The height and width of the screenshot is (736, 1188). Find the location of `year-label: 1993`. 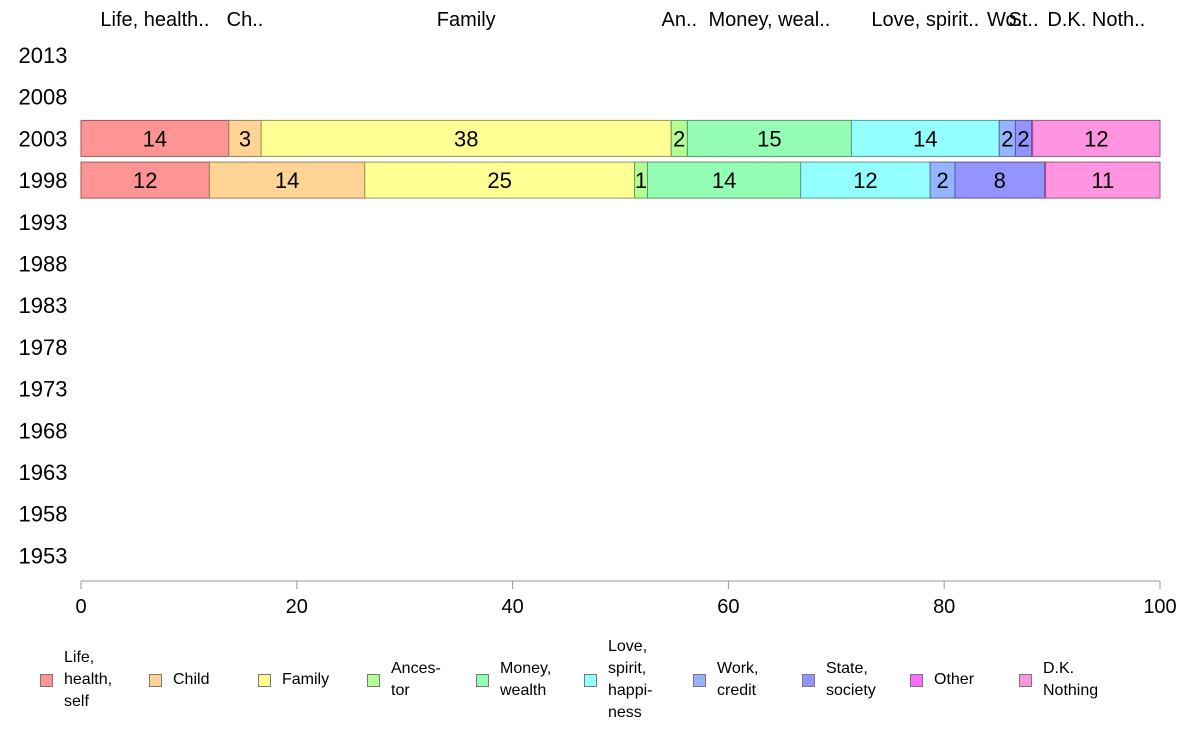

year-label: 1993 is located at coordinates (43, 222).